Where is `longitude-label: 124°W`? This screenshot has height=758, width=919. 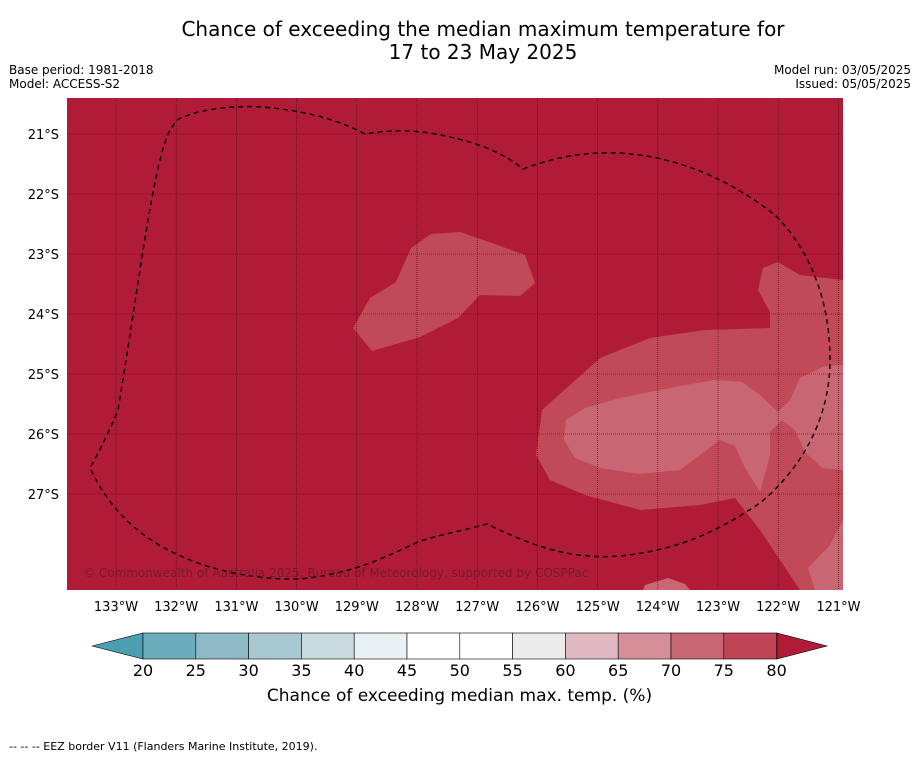 longitude-label: 124°W is located at coordinates (658, 607).